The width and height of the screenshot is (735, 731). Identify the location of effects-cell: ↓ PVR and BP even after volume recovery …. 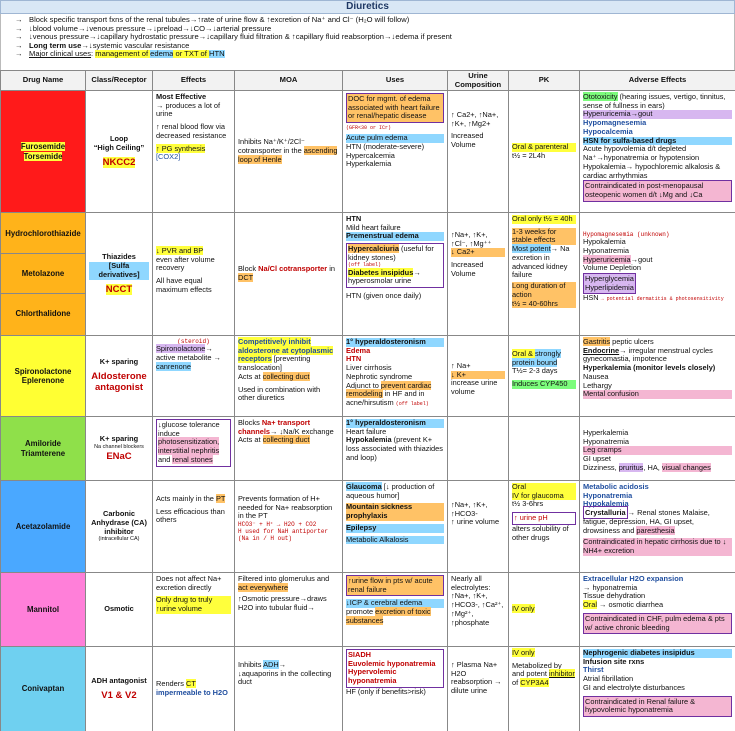
(193, 274).